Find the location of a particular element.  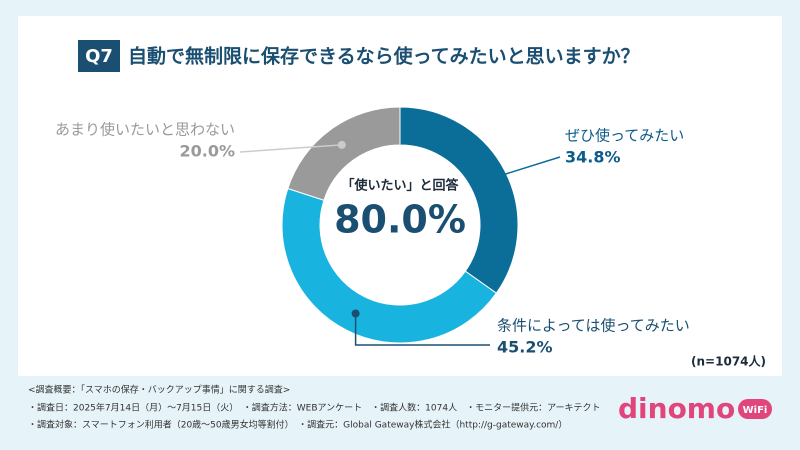

center-label: 「使いたい」と回答 is located at coordinates (400, 186).